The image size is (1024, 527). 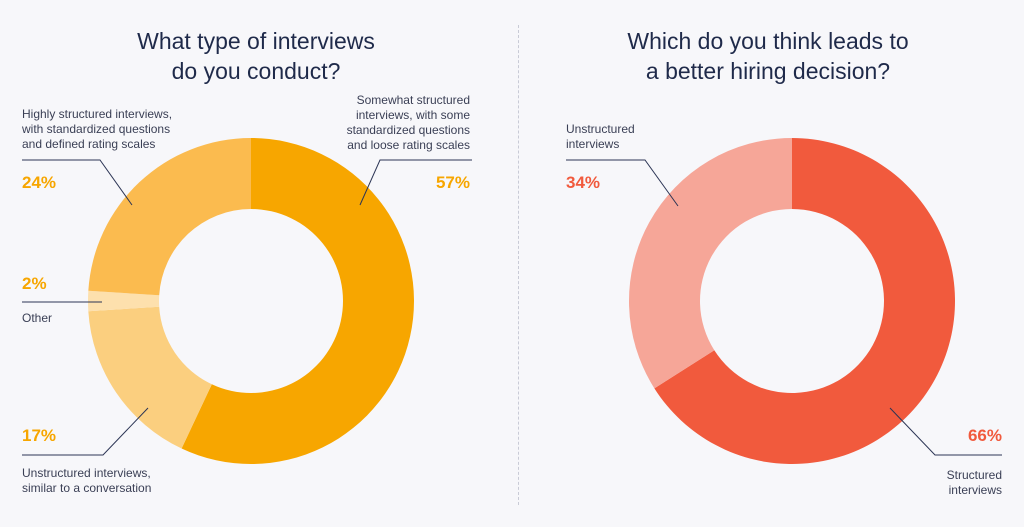 What do you see at coordinates (256, 41) in the screenshot?
I see `title-line: What type of interviews` at bounding box center [256, 41].